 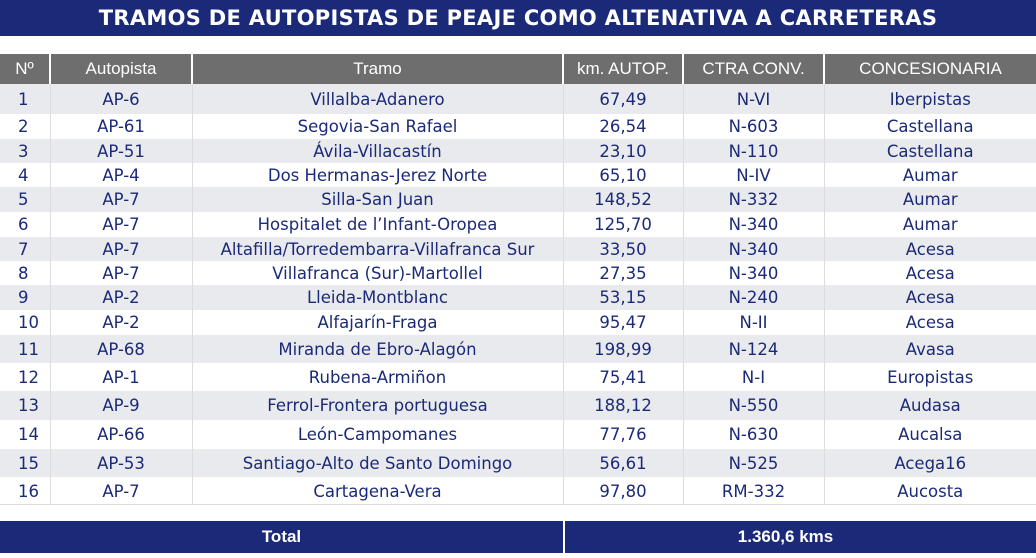 I want to click on cell-km: 53,15, so click(x=623, y=297).